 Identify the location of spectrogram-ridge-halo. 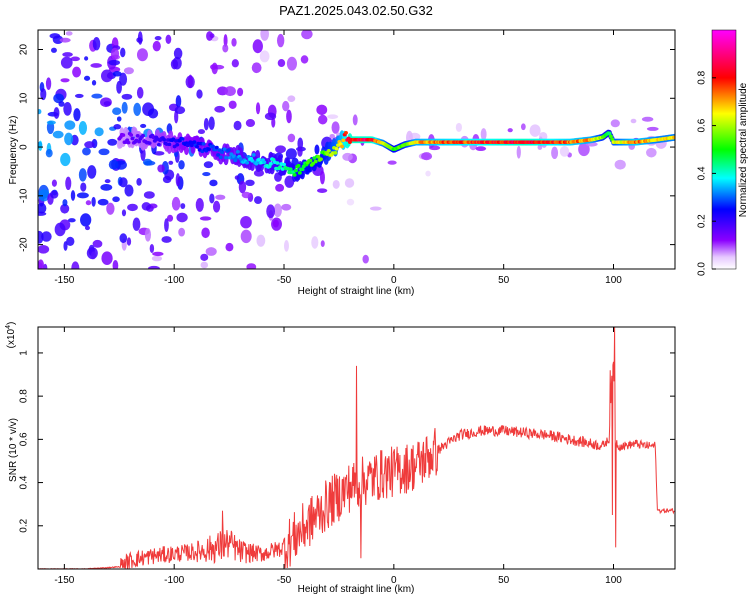
(317, 149).